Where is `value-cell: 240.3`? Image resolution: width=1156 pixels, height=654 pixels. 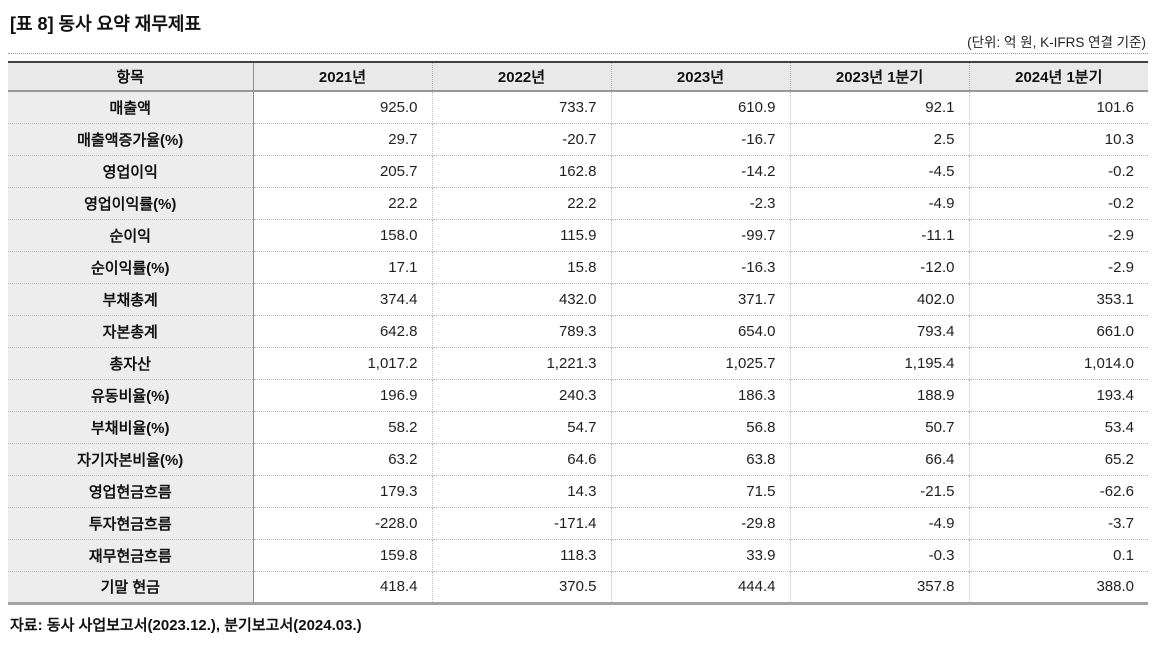
value-cell: 240.3 is located at coordinates (521, 394).